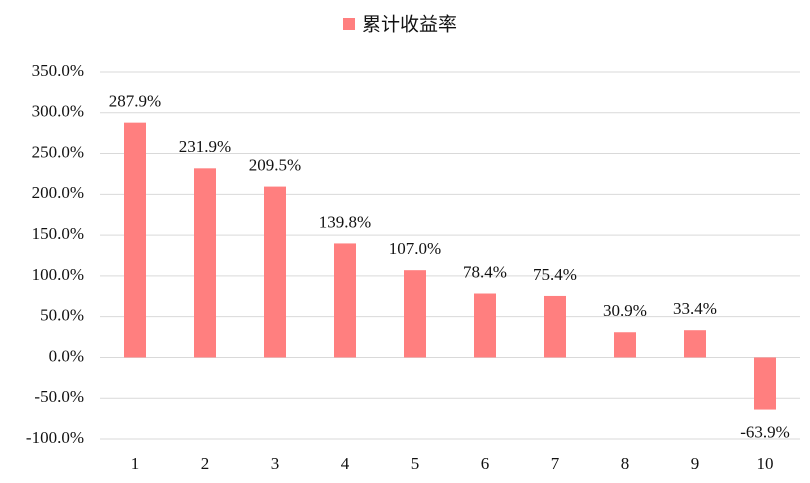 This screenshot has height=483, width=810. Describe the element at coordinates (58, 111) in the screenshot. I see `y-tick-label: 300.0%` at that location.